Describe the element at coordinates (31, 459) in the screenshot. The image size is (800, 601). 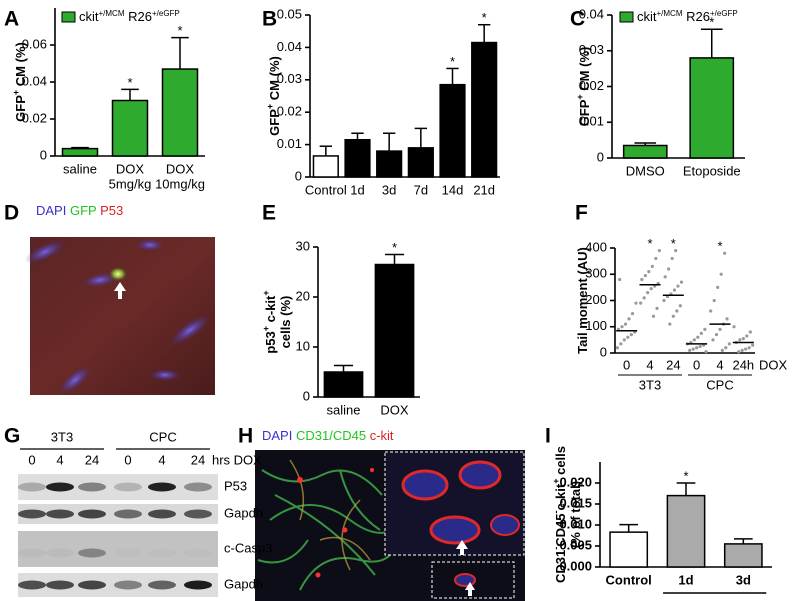
I see `lane-label: 0` at that location.